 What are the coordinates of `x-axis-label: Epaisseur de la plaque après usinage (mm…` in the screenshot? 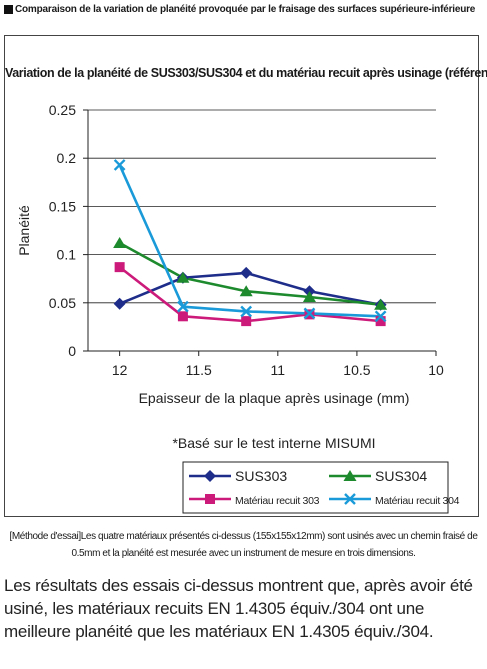 It's located at (274, 398).